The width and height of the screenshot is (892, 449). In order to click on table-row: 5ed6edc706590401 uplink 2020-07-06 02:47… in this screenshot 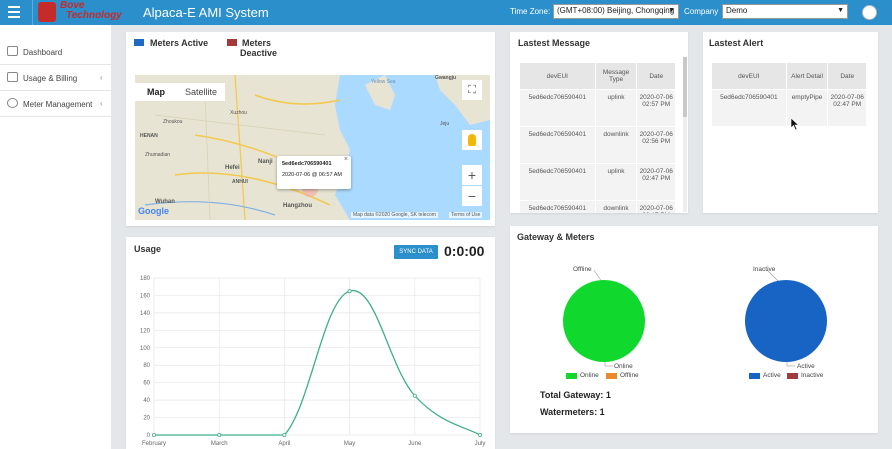, I will do `click(598, 182)`.